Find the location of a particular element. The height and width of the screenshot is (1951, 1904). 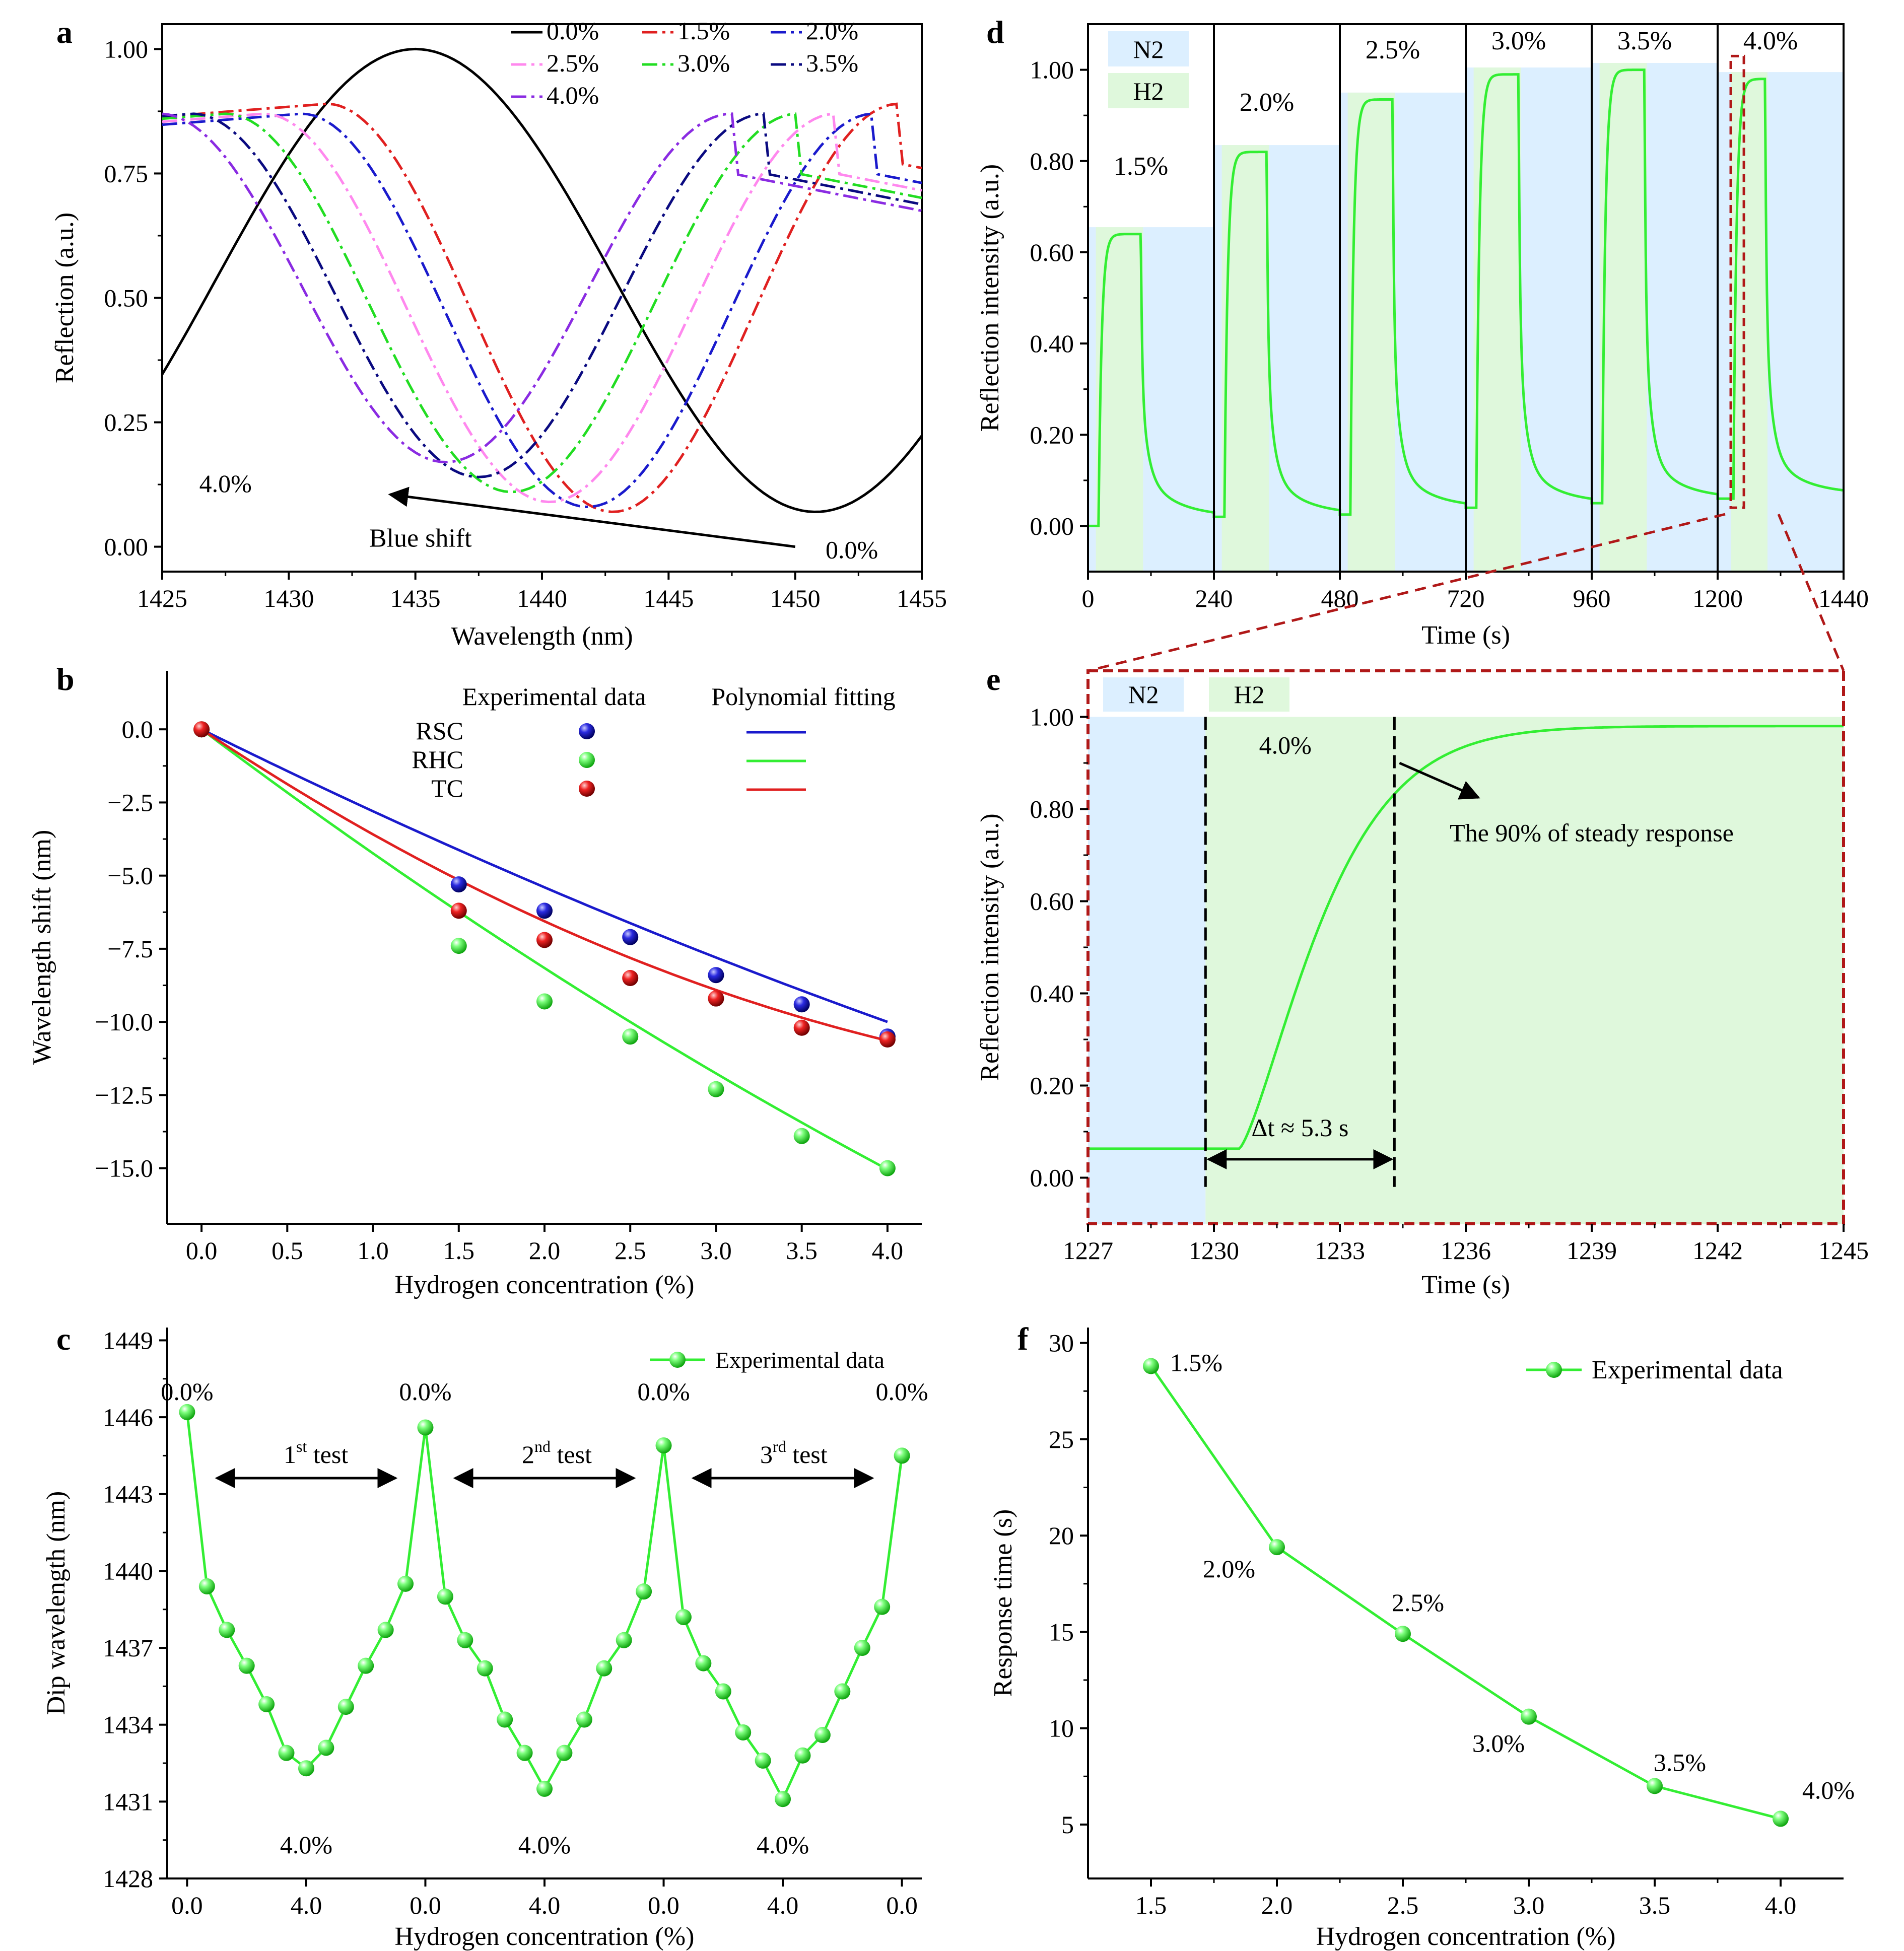

data-label: 1.5% is located at coordinates (1196, 1363).